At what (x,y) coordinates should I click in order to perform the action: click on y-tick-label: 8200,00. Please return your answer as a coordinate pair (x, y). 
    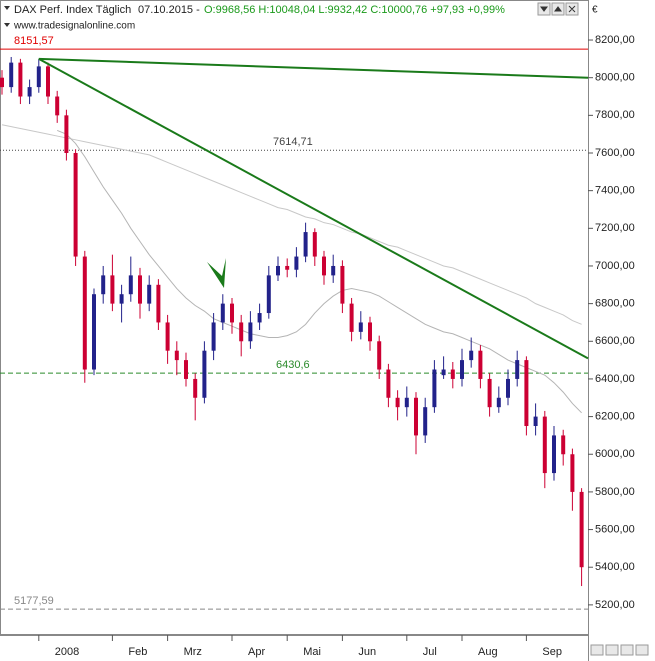
    Looking at the image, I should click on (615, 40).